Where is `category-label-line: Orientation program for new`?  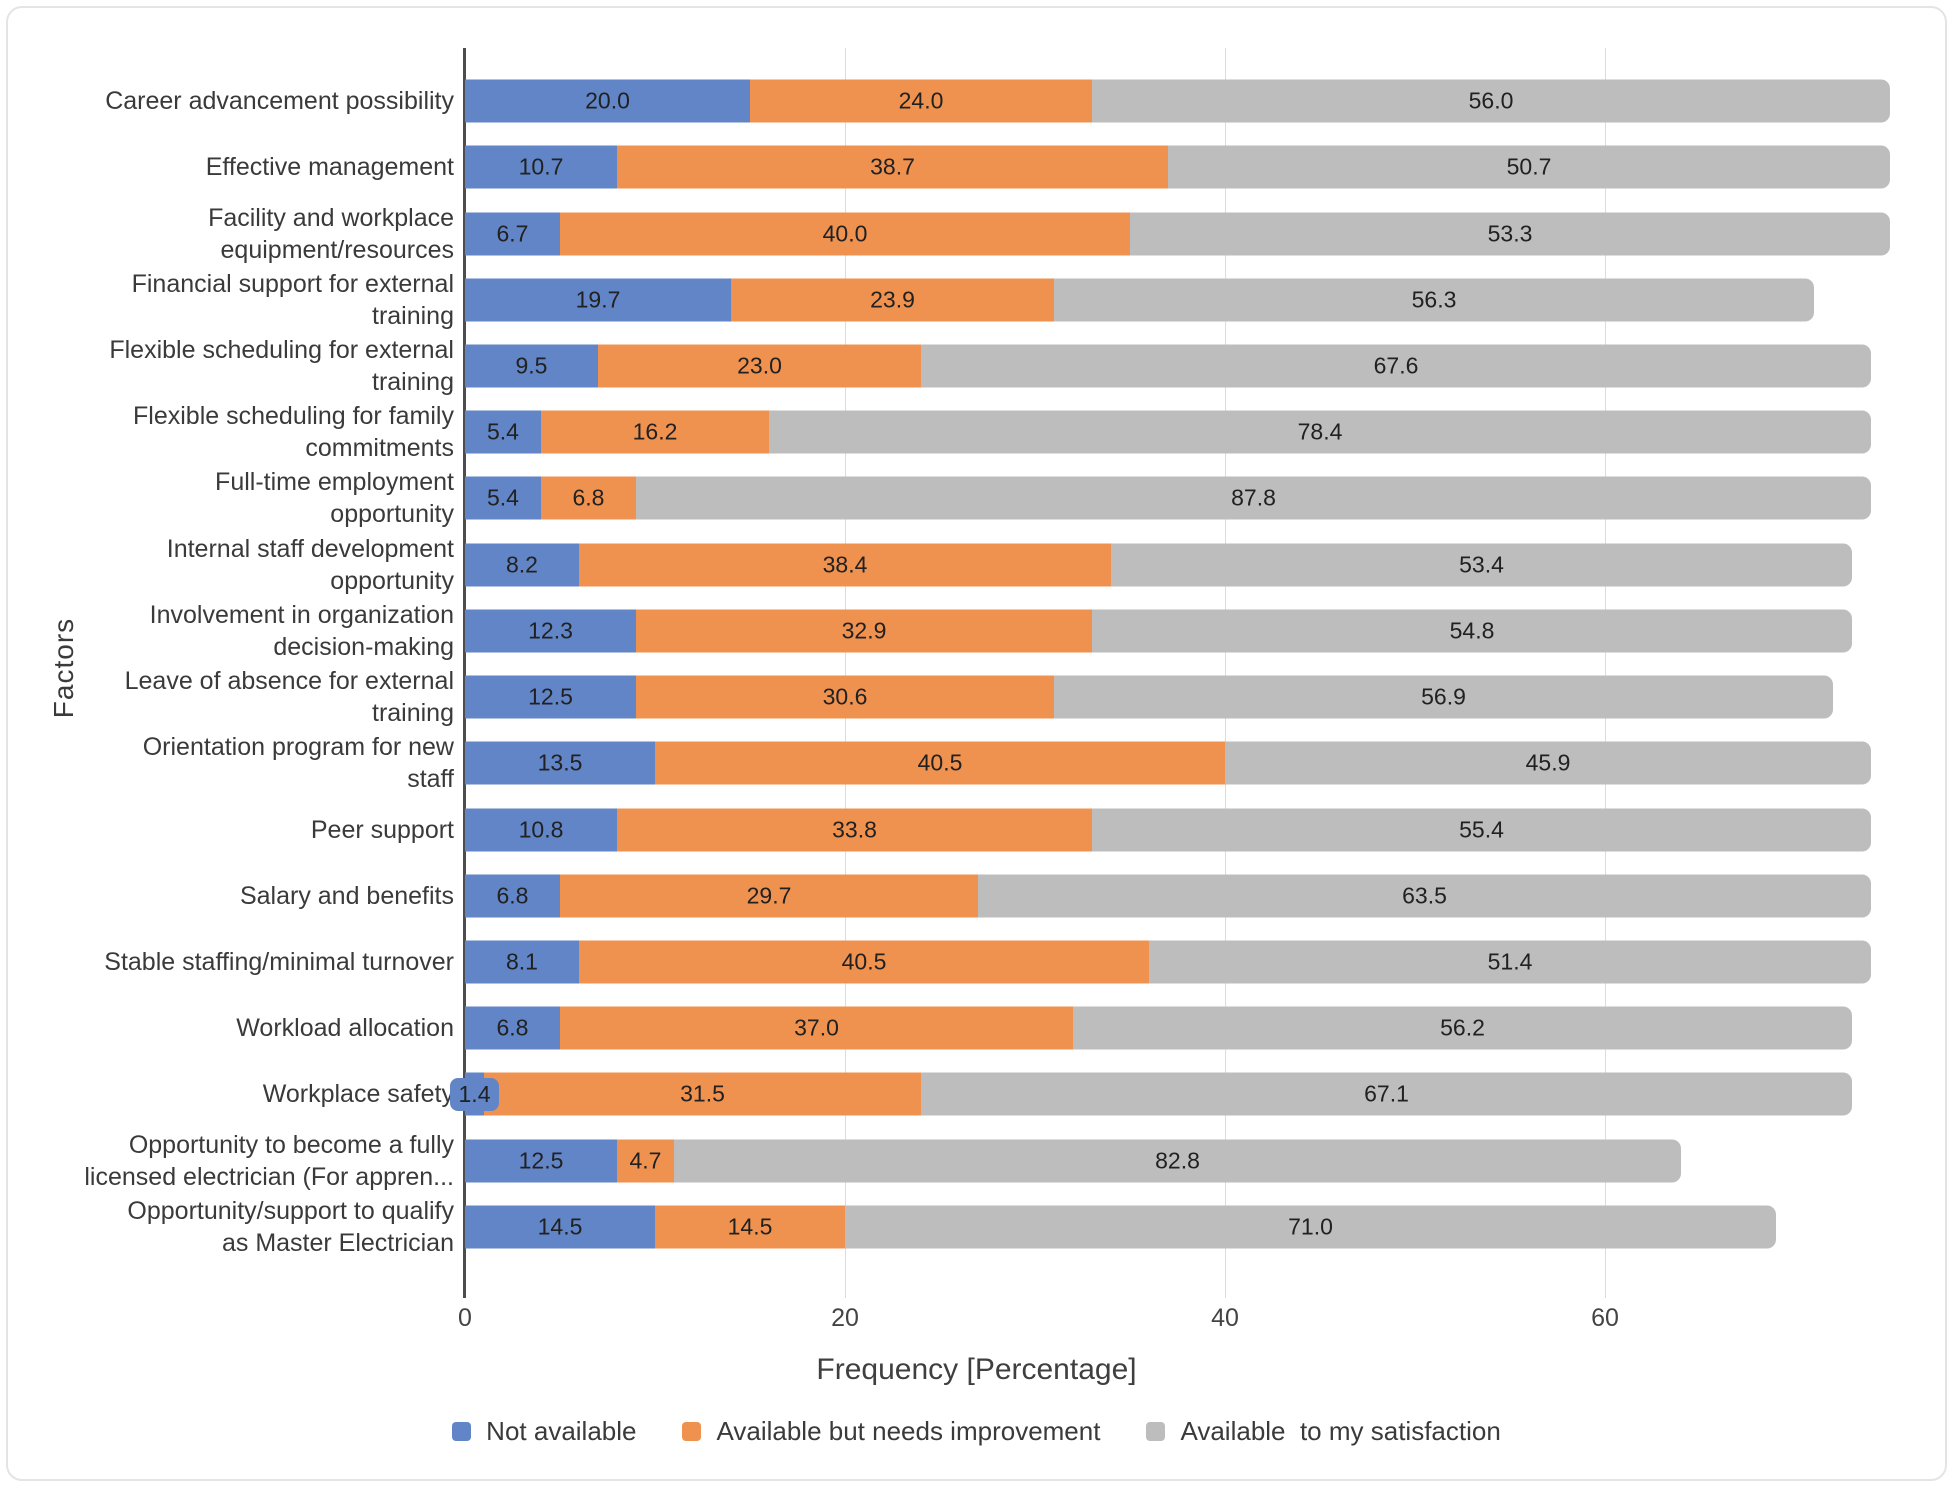
category-label-line: Orientation program for new is located at coordinates (298, 747).